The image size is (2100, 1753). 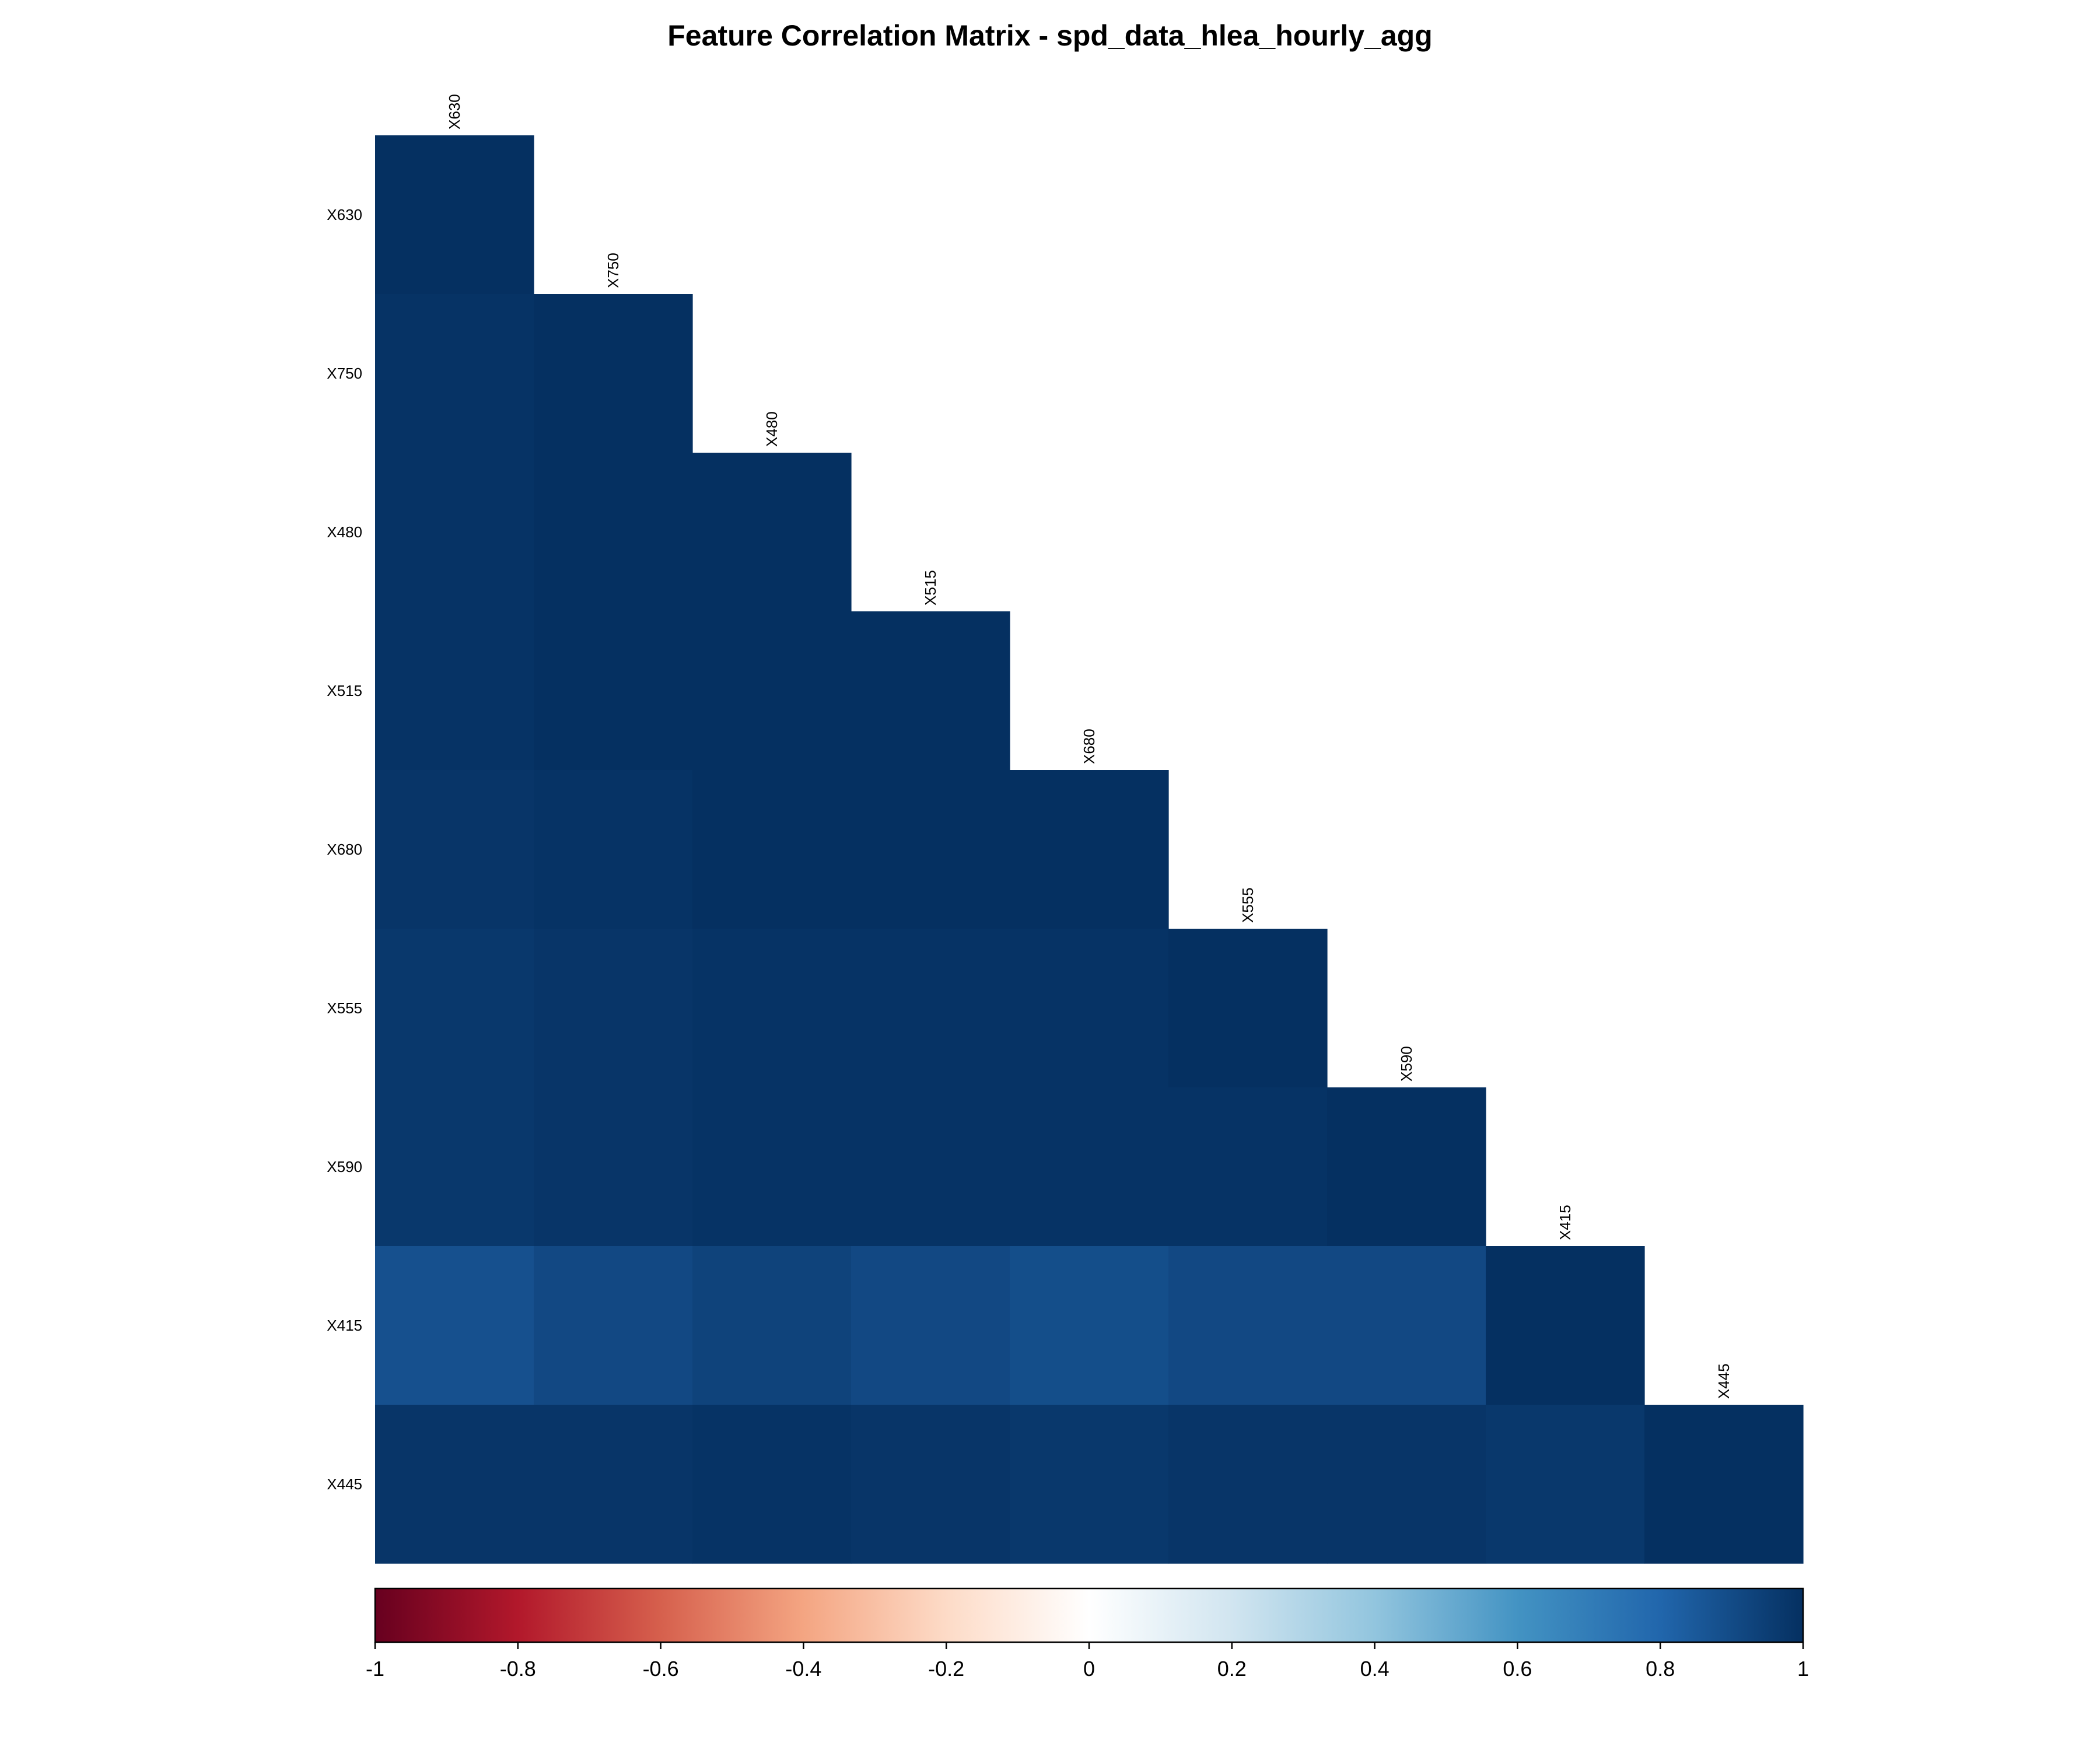 I want to click on heatmap-cell-X750-X750, so click(x=613, y=373).